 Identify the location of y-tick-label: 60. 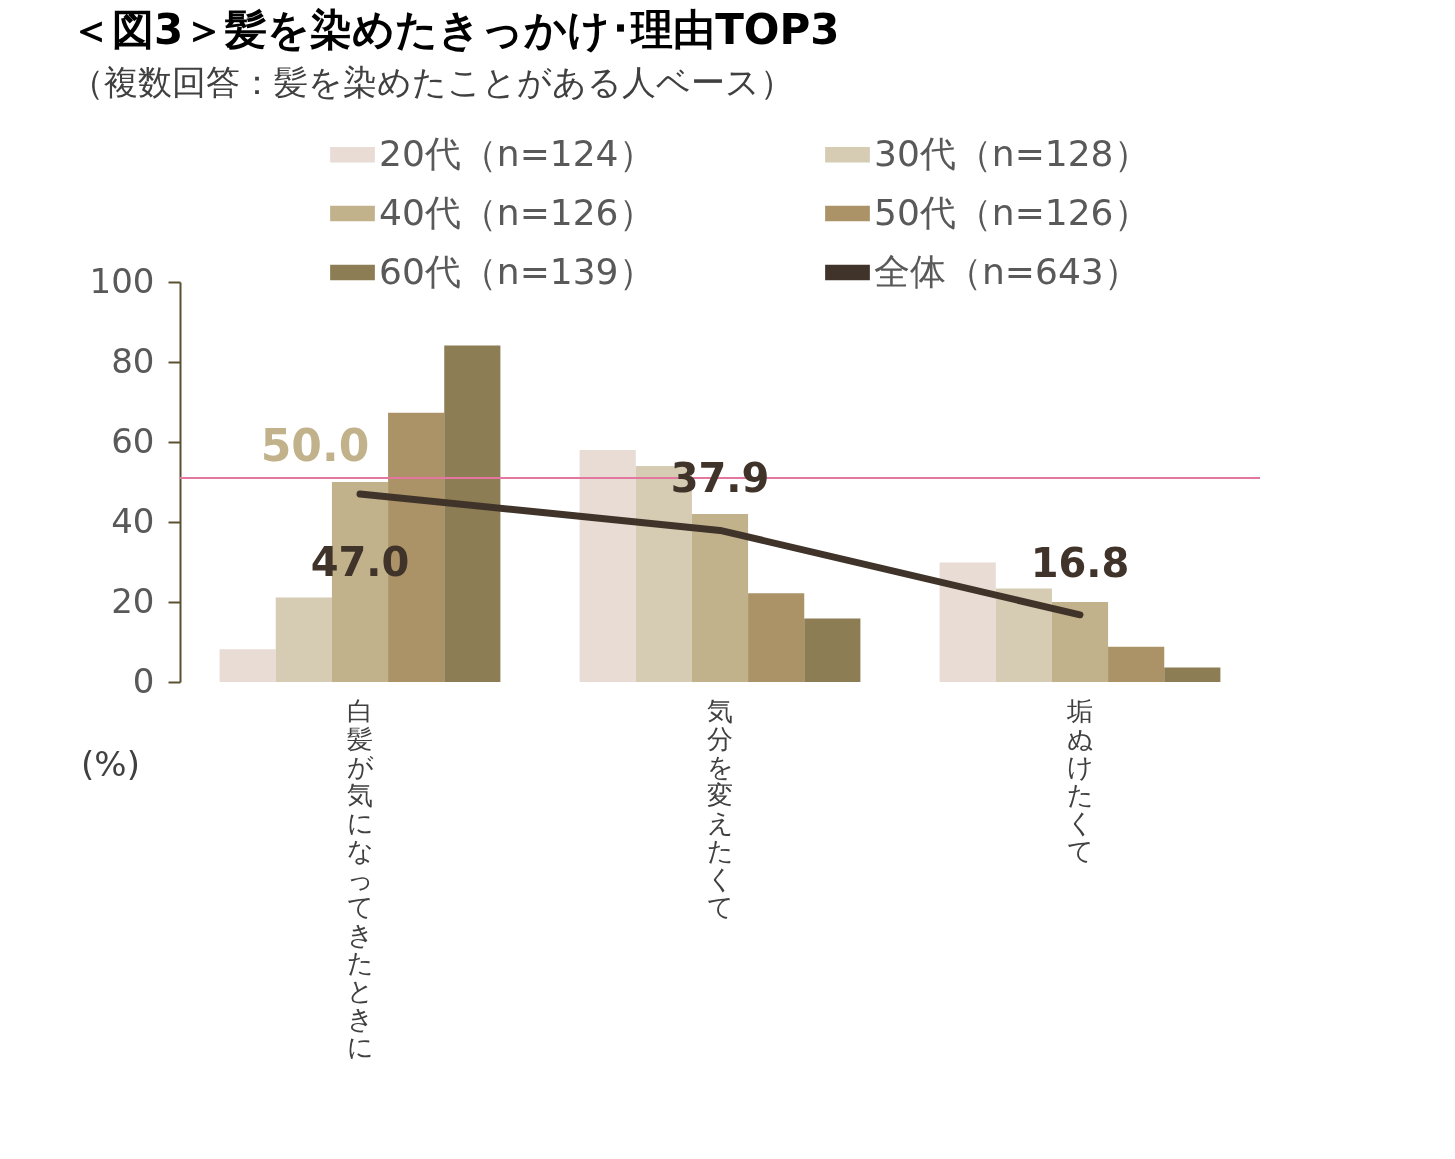
(133, 440).